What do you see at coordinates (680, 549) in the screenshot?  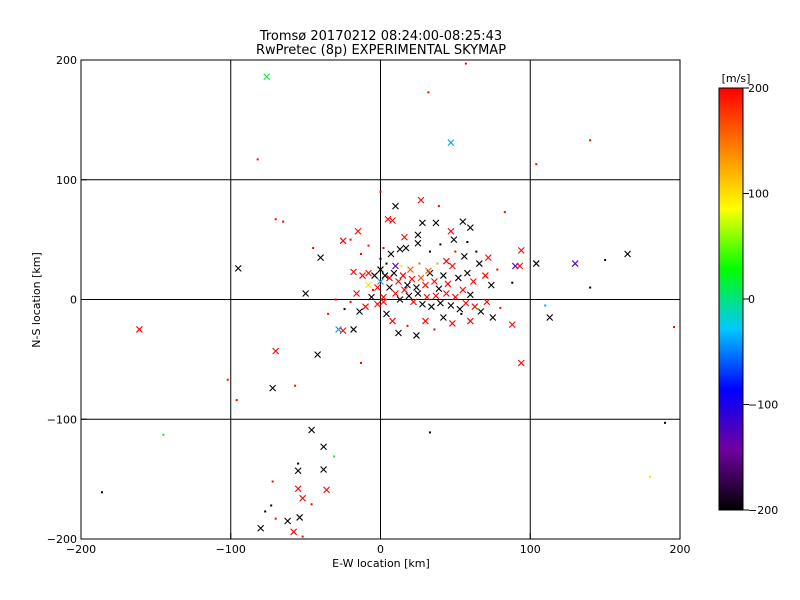 I see `x-tick-label: 200` at bounding box center [680, 549].